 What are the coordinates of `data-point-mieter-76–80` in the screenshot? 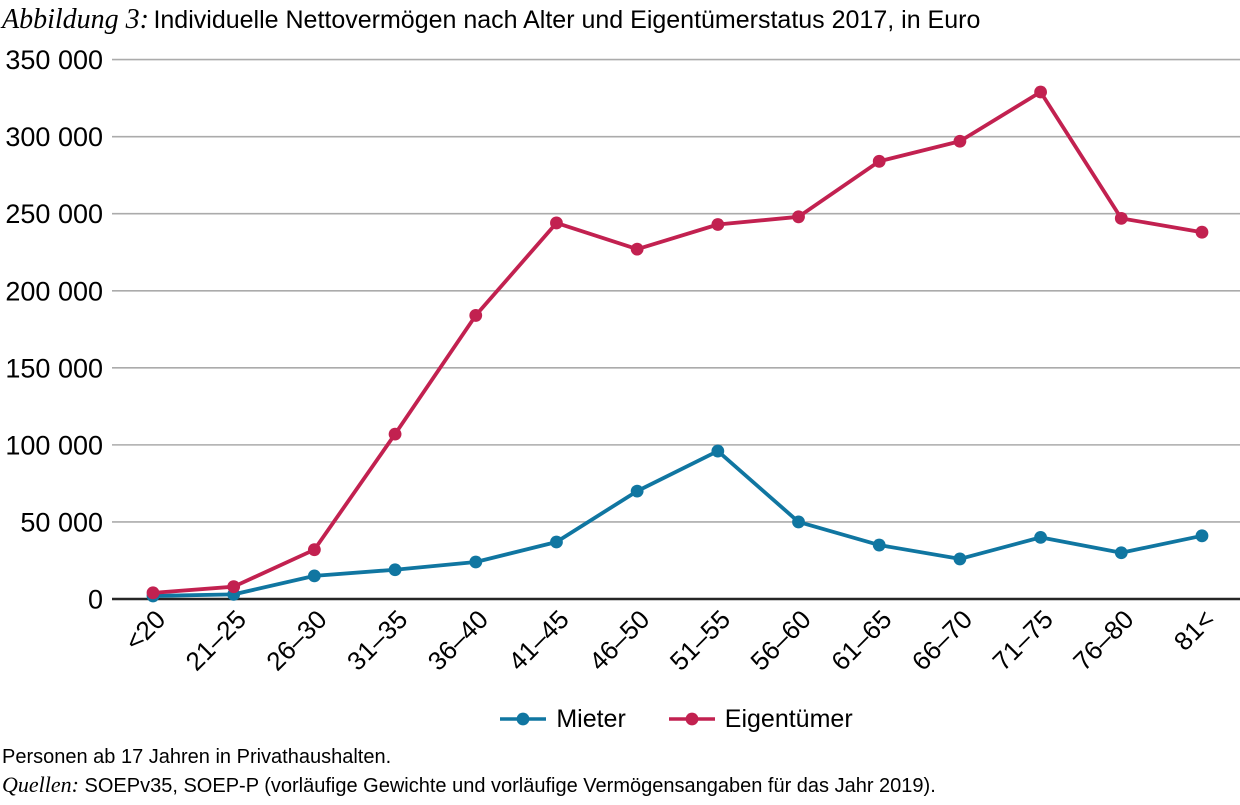 It's located at (1121, 553).